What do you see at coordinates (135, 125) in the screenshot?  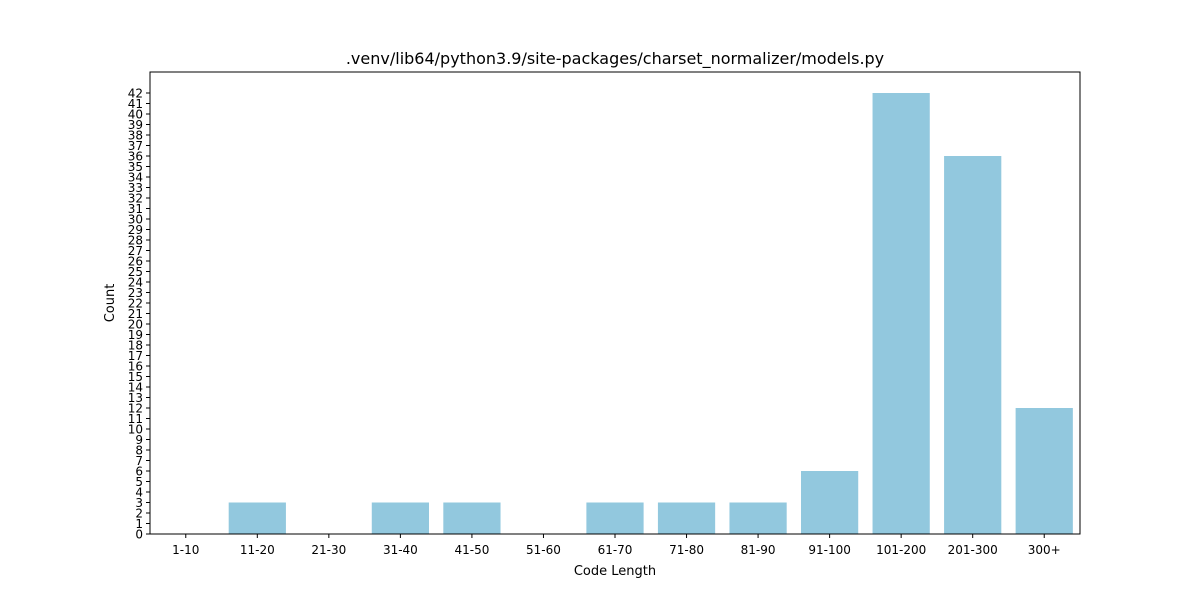 I see `y-tick-label: 39` at bounding box center [135, 125].